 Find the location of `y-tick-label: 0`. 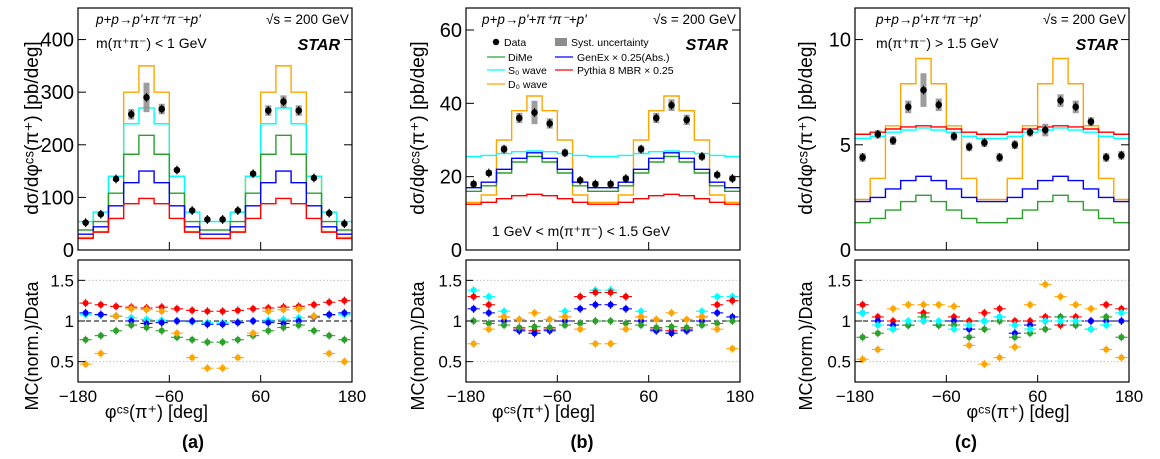

y-tick-label: 0 is located at coordinates (68, 251).